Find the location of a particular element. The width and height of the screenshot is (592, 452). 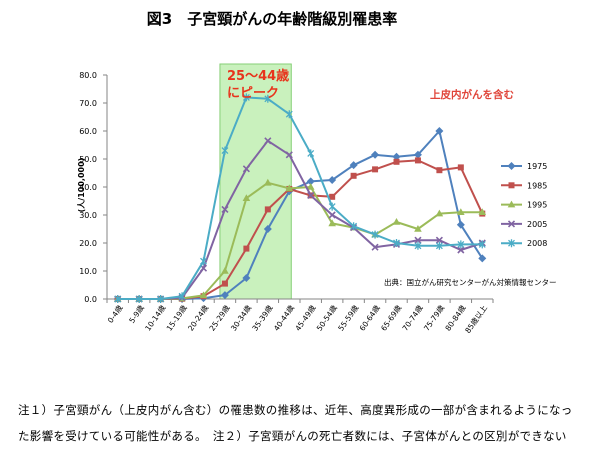

x-tick-label: 0-4歳 is located at coordinates (115, 314).